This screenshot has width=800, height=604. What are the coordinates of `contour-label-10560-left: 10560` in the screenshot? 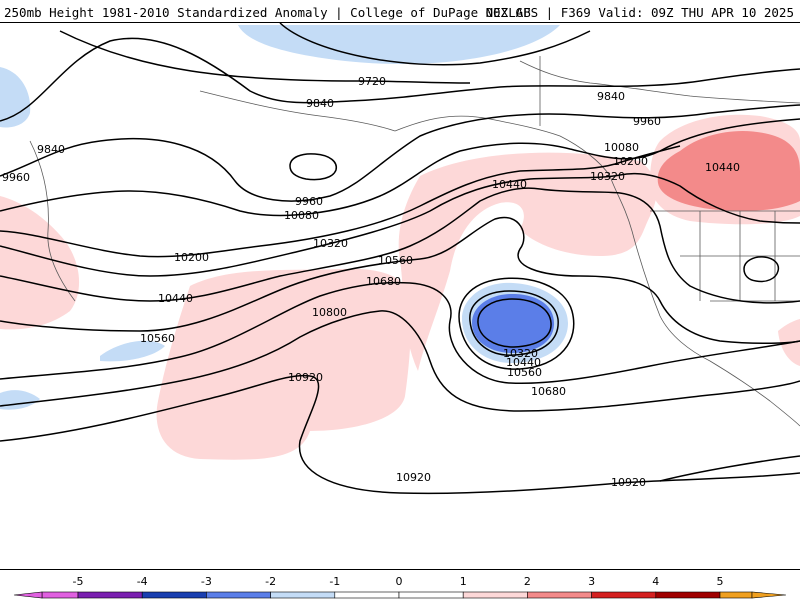 It's located at (157, 338).